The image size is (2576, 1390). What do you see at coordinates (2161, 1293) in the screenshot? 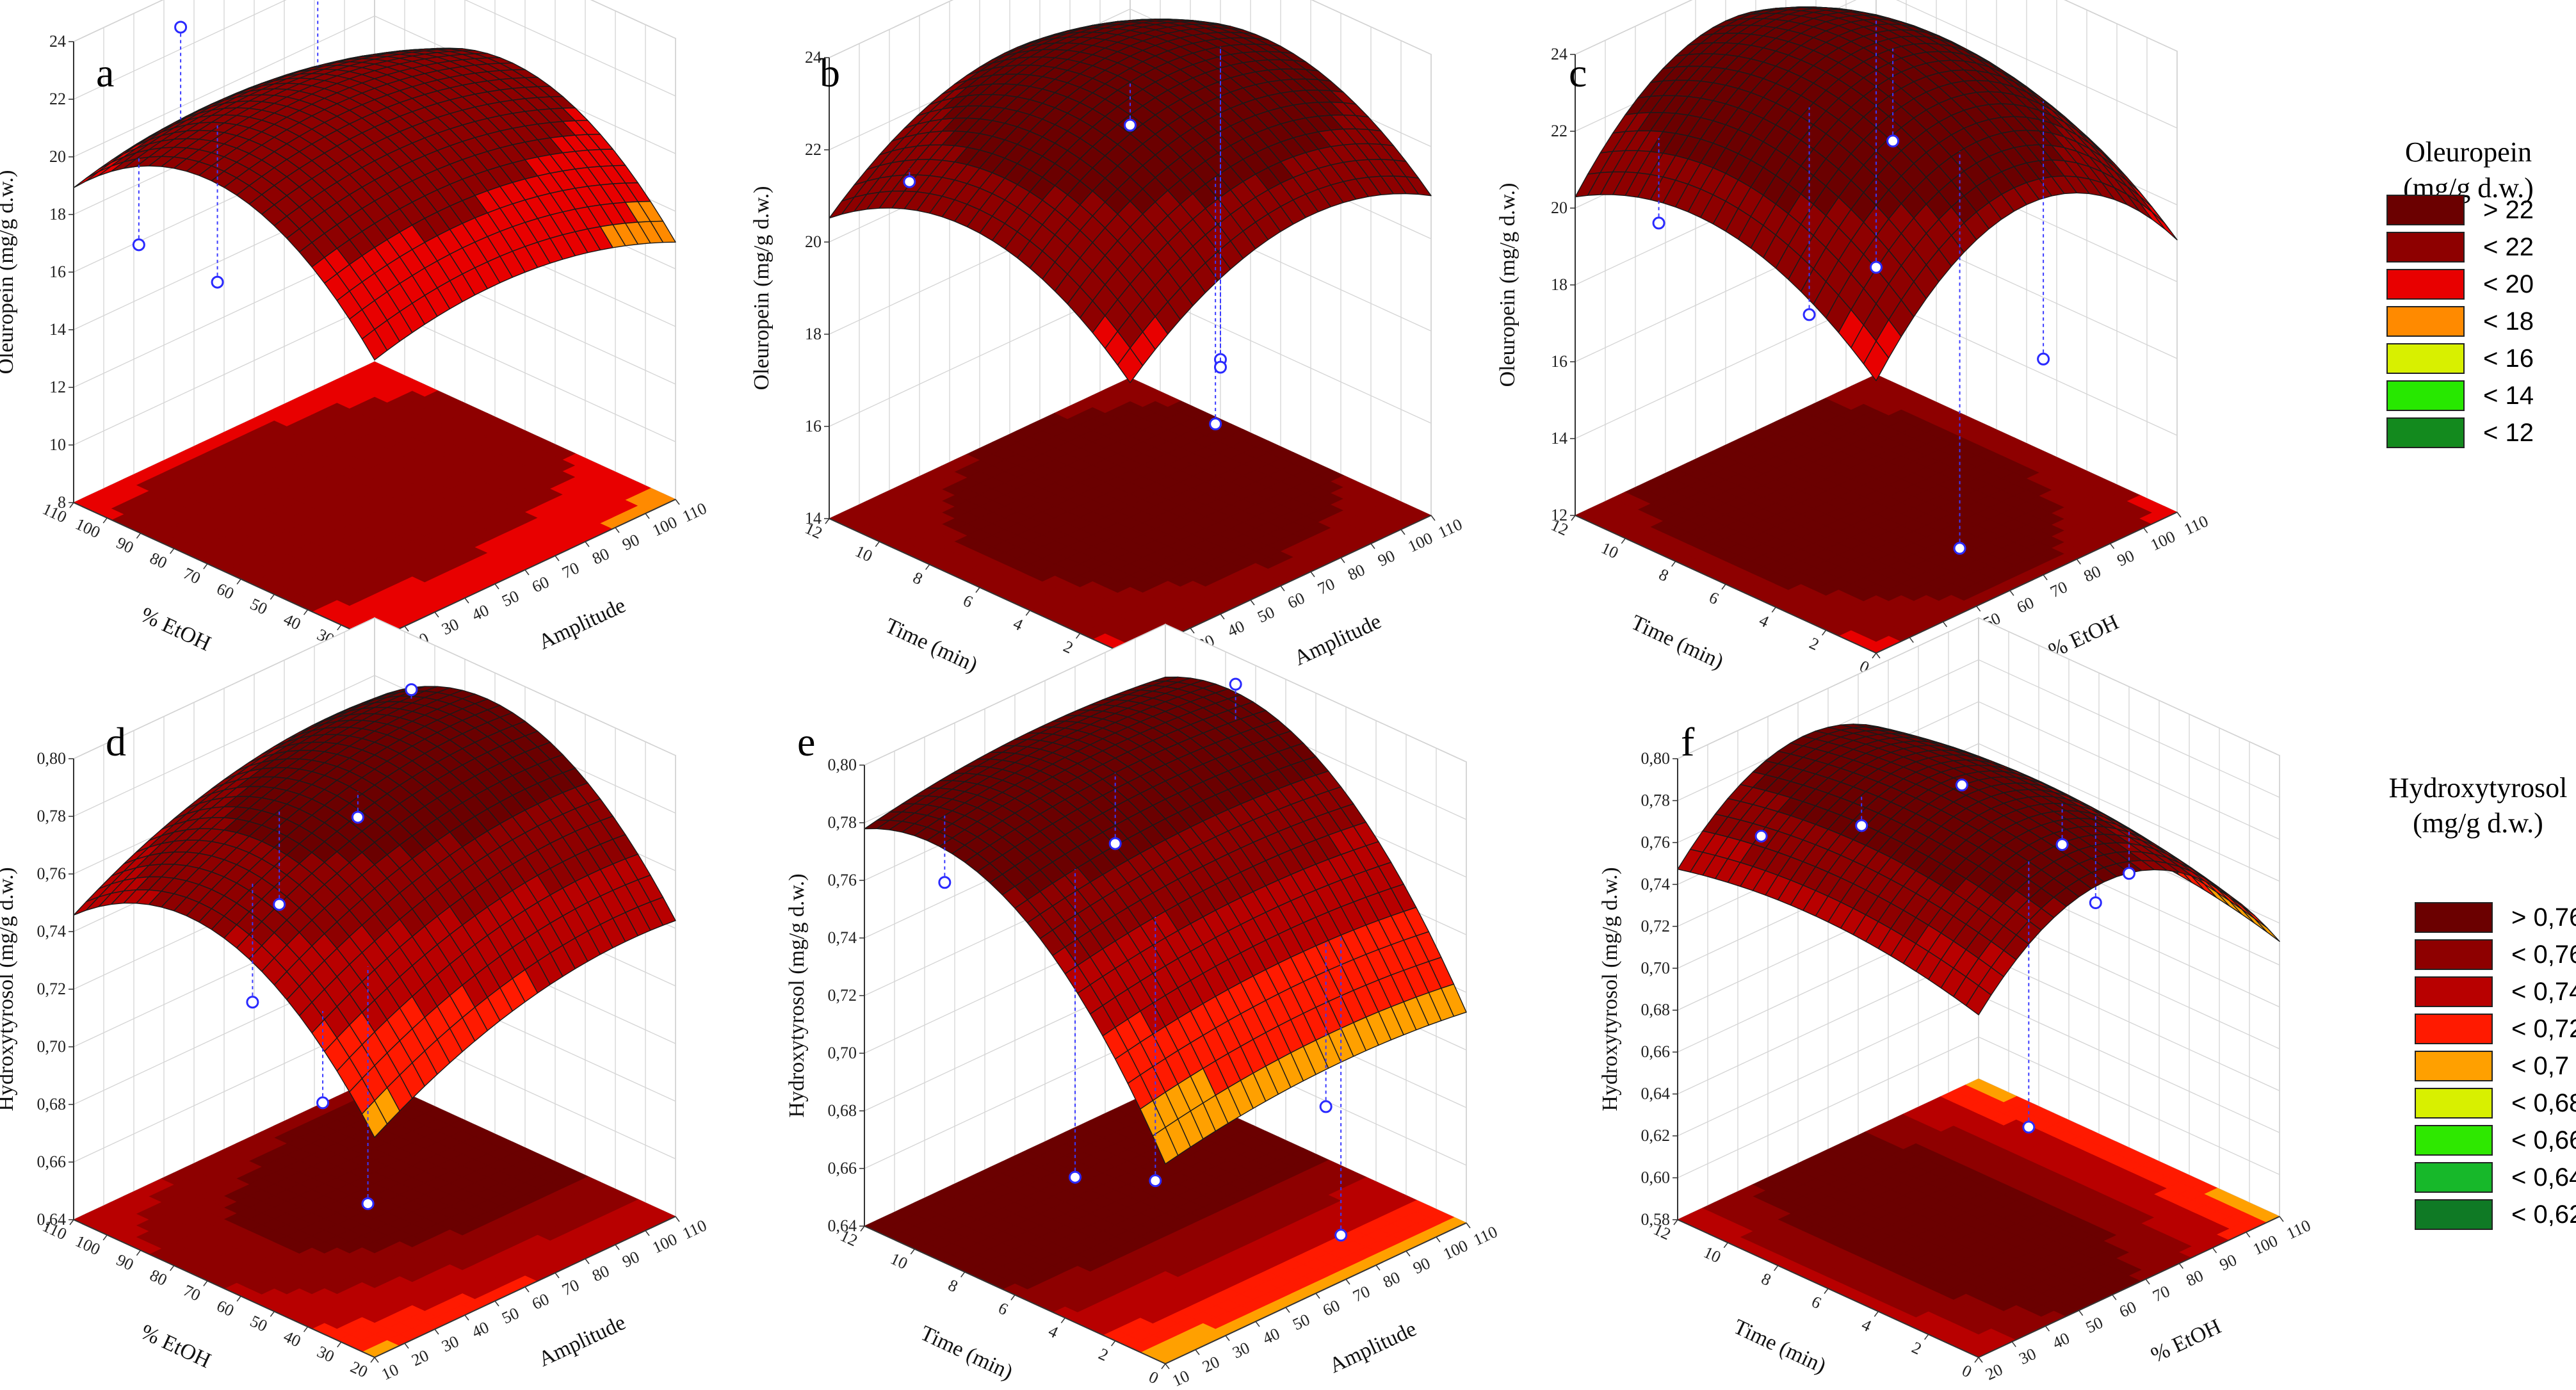
I see `panel-f-x-tick-label: 70` at bounding box center [2161, 1293].